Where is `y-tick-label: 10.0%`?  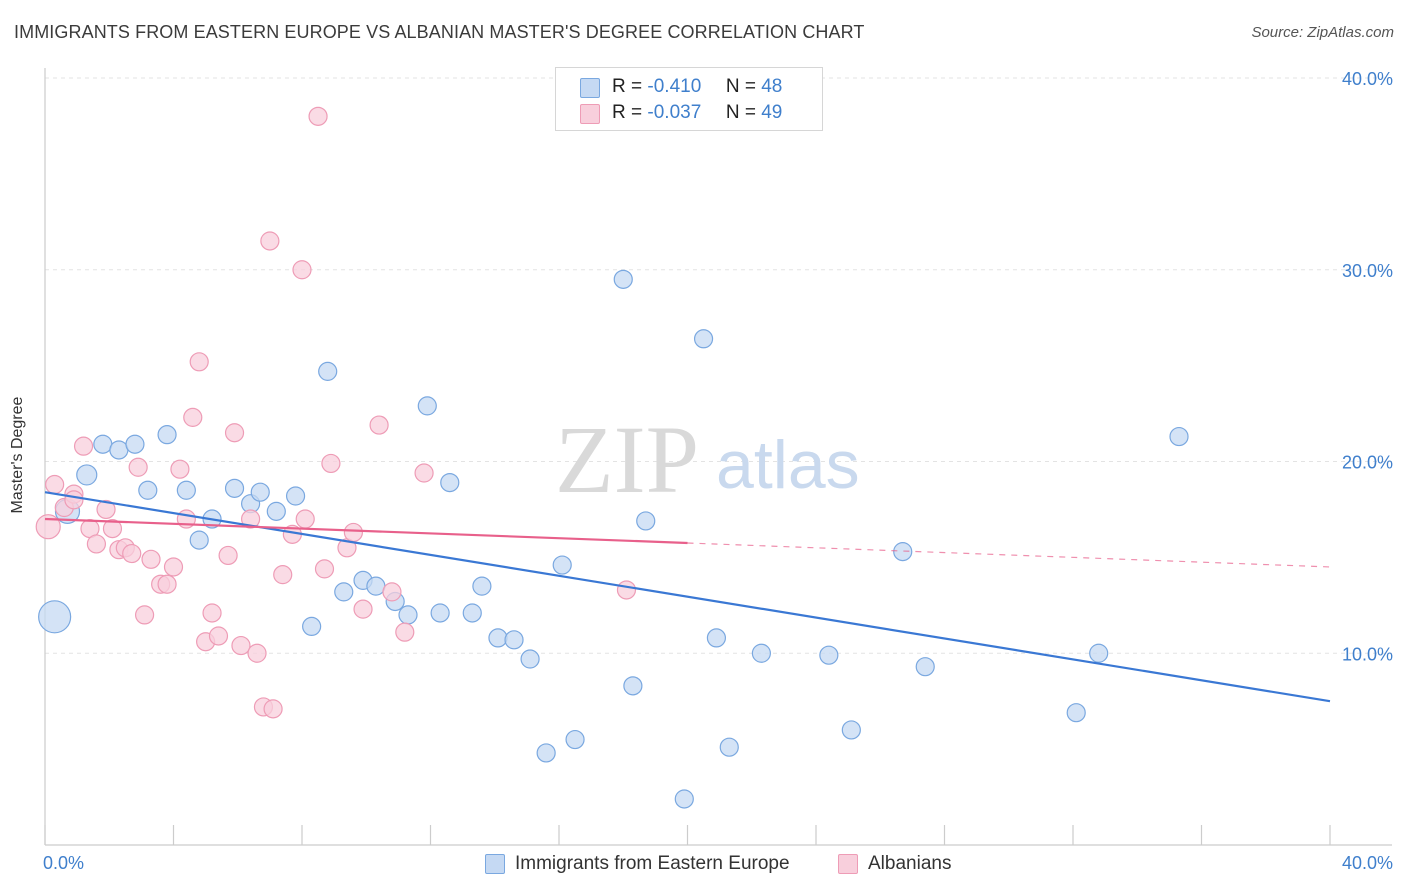 y-tick-label: 10.0% is located at coordinates (1367, 654).